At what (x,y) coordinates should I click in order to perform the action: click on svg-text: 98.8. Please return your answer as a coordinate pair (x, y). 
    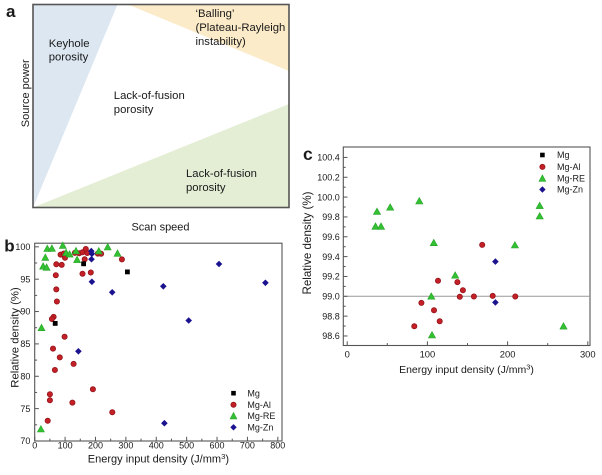
    Looking at the image, I should click on (331, 316).